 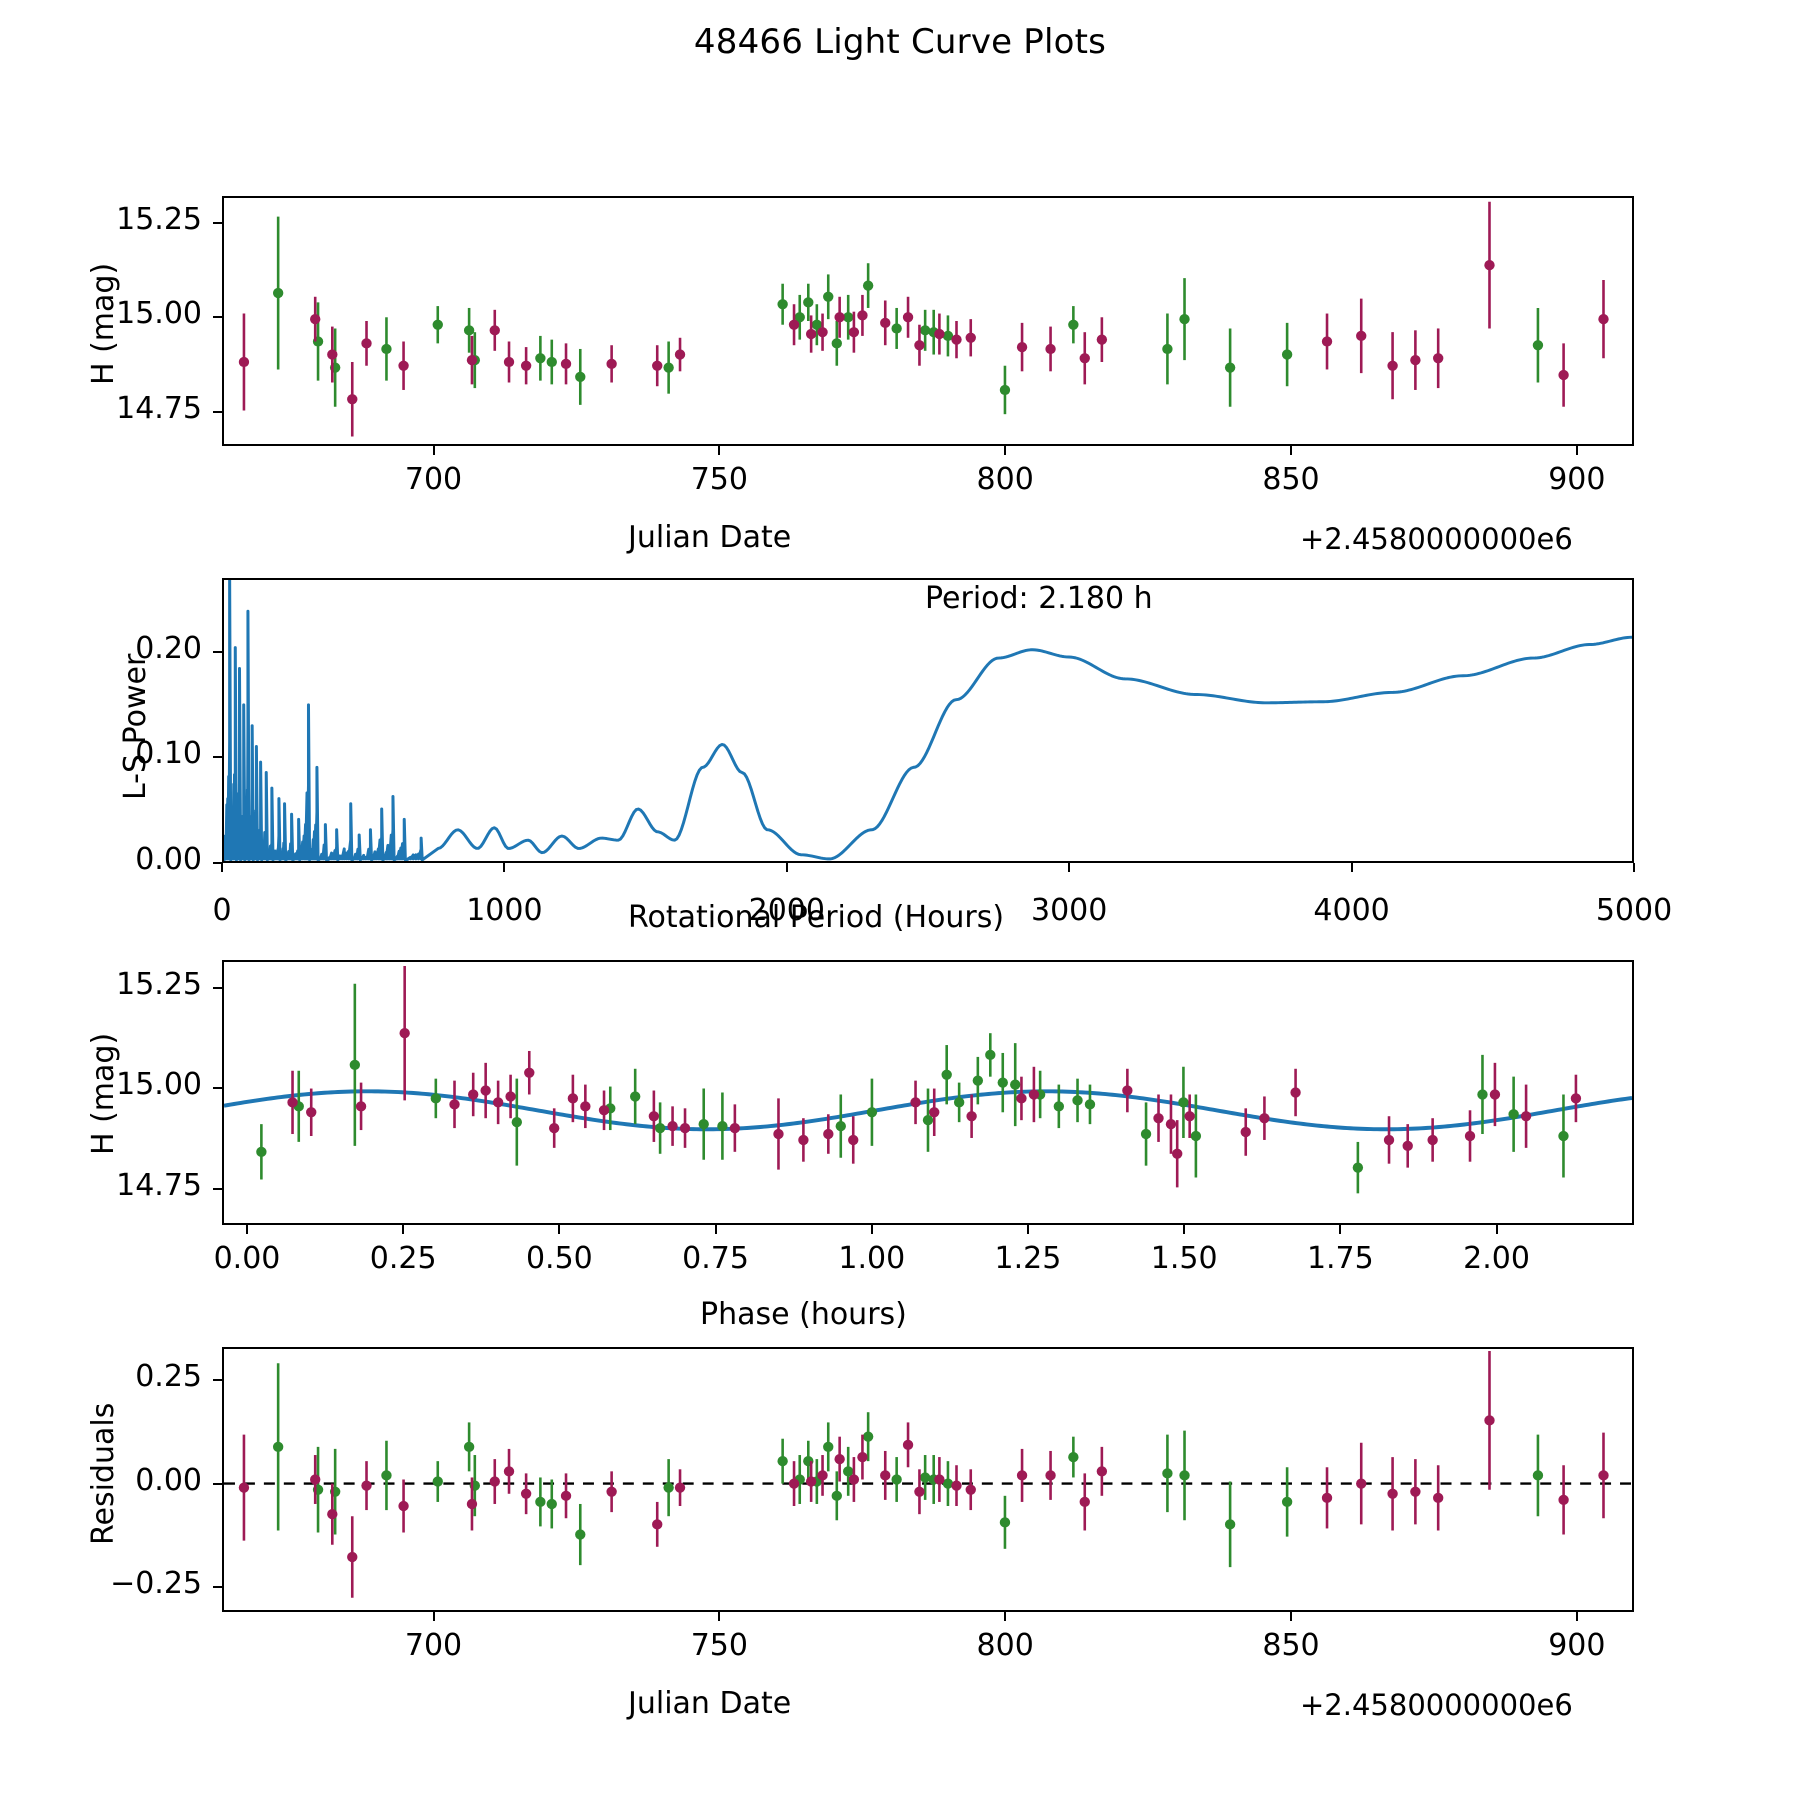 What do you see at coordinates (1436, 1705) in the screenshot?
I see `residuals-x-offset-text: +2.4580000000e6` at bounding box center [1436, 1705].